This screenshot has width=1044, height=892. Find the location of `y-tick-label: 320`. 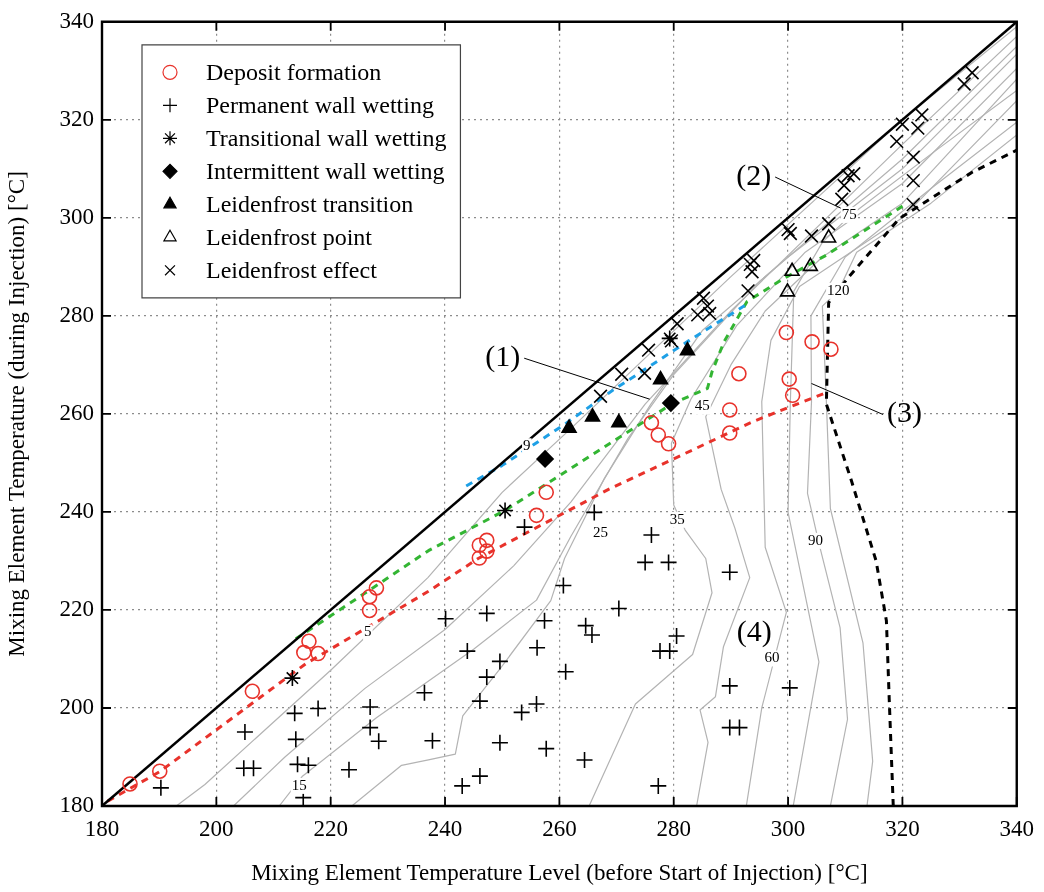

y-tick-label: 320 is located at coordinates (76, 118).